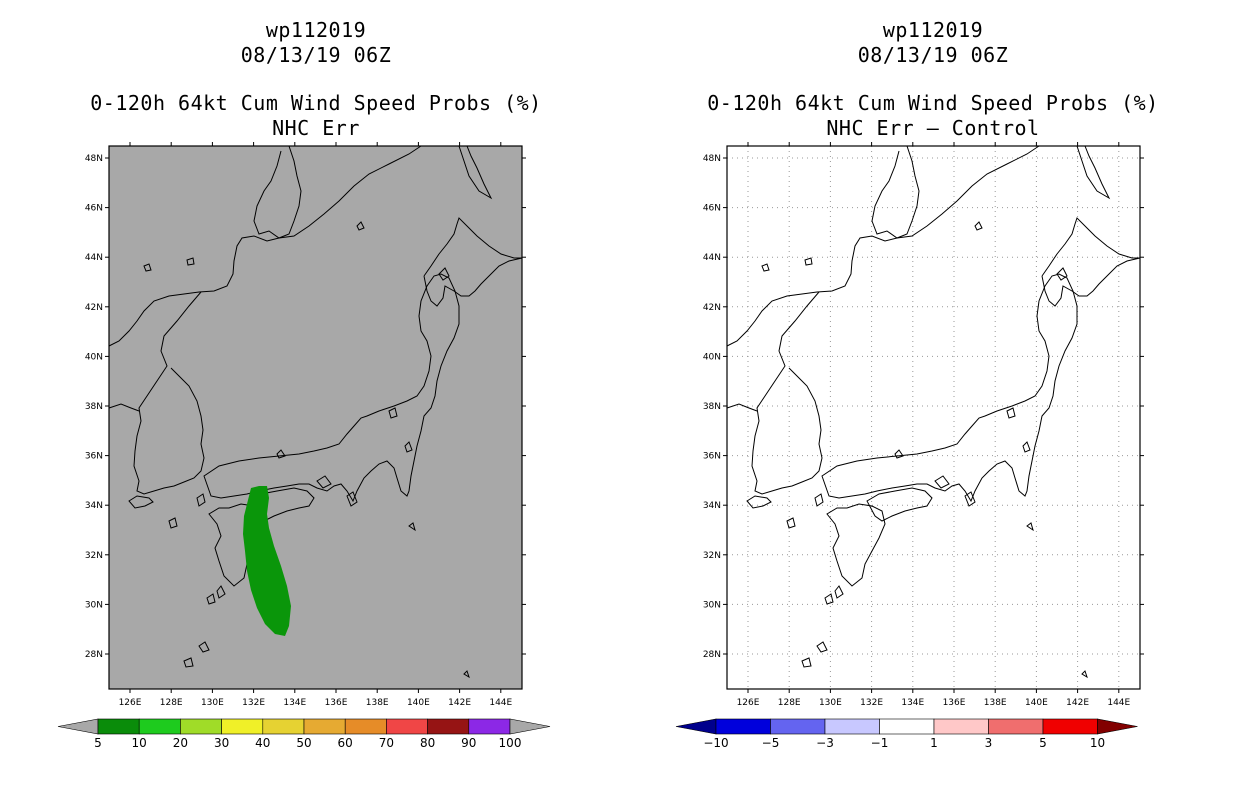 This screenshot has height=800, width=1236. I want to click on right-lat-label: 40N, so click(712, 357).